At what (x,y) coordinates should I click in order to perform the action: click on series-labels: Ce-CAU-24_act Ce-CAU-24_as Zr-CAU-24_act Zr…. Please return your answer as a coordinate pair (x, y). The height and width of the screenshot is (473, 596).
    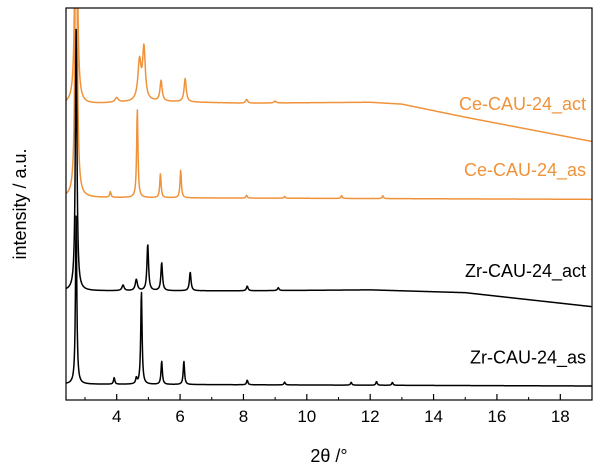
    Looking at the image, I should click on (522, 231).